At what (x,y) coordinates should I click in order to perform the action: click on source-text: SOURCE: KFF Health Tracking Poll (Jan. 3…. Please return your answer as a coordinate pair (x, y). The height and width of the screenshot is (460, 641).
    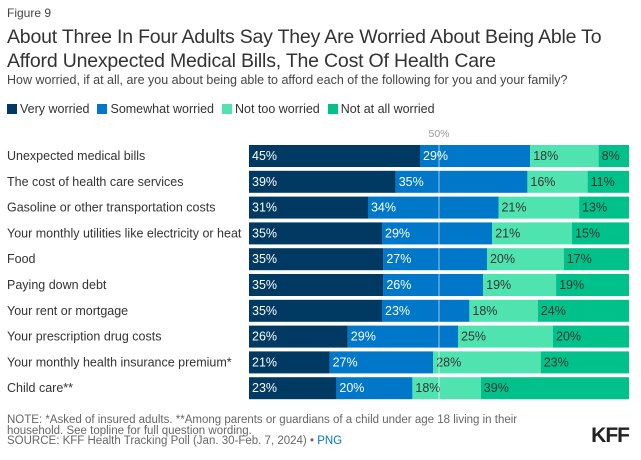
    Looking at the image, I should click on (160, 441).